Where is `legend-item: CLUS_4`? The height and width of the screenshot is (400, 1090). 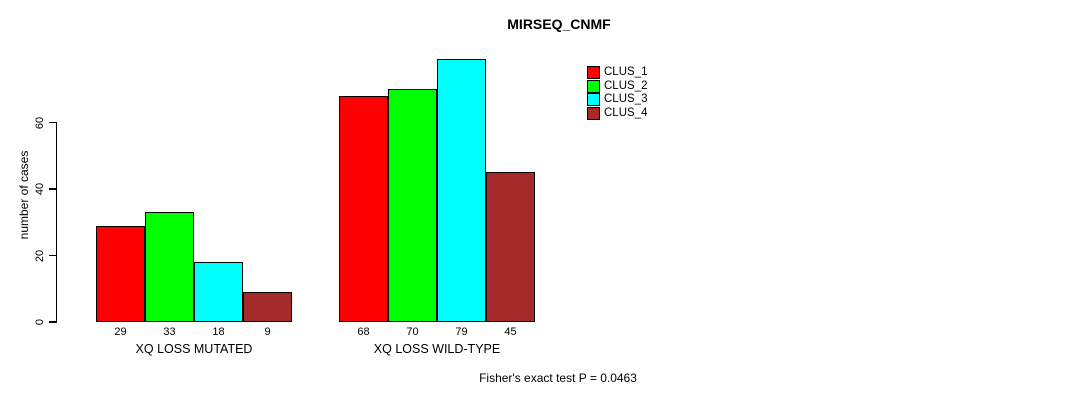
legend-item: CLUS_4 is located at coordinates (637, 114).